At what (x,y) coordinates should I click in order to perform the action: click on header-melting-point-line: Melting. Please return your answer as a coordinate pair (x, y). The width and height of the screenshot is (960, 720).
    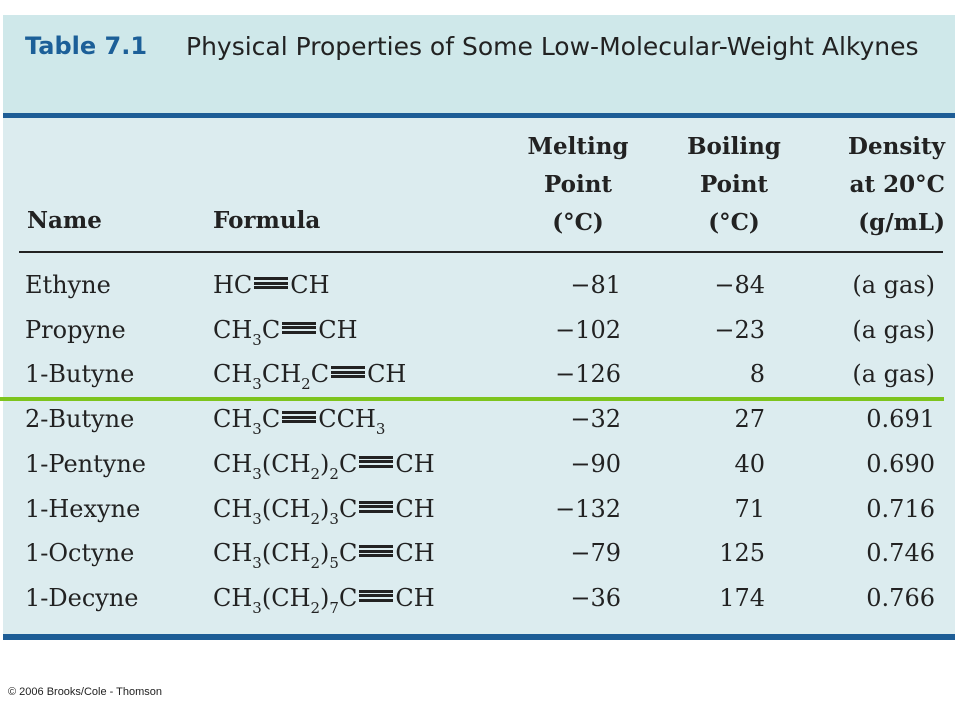
    Looking at the image, I should click on (578, 146).